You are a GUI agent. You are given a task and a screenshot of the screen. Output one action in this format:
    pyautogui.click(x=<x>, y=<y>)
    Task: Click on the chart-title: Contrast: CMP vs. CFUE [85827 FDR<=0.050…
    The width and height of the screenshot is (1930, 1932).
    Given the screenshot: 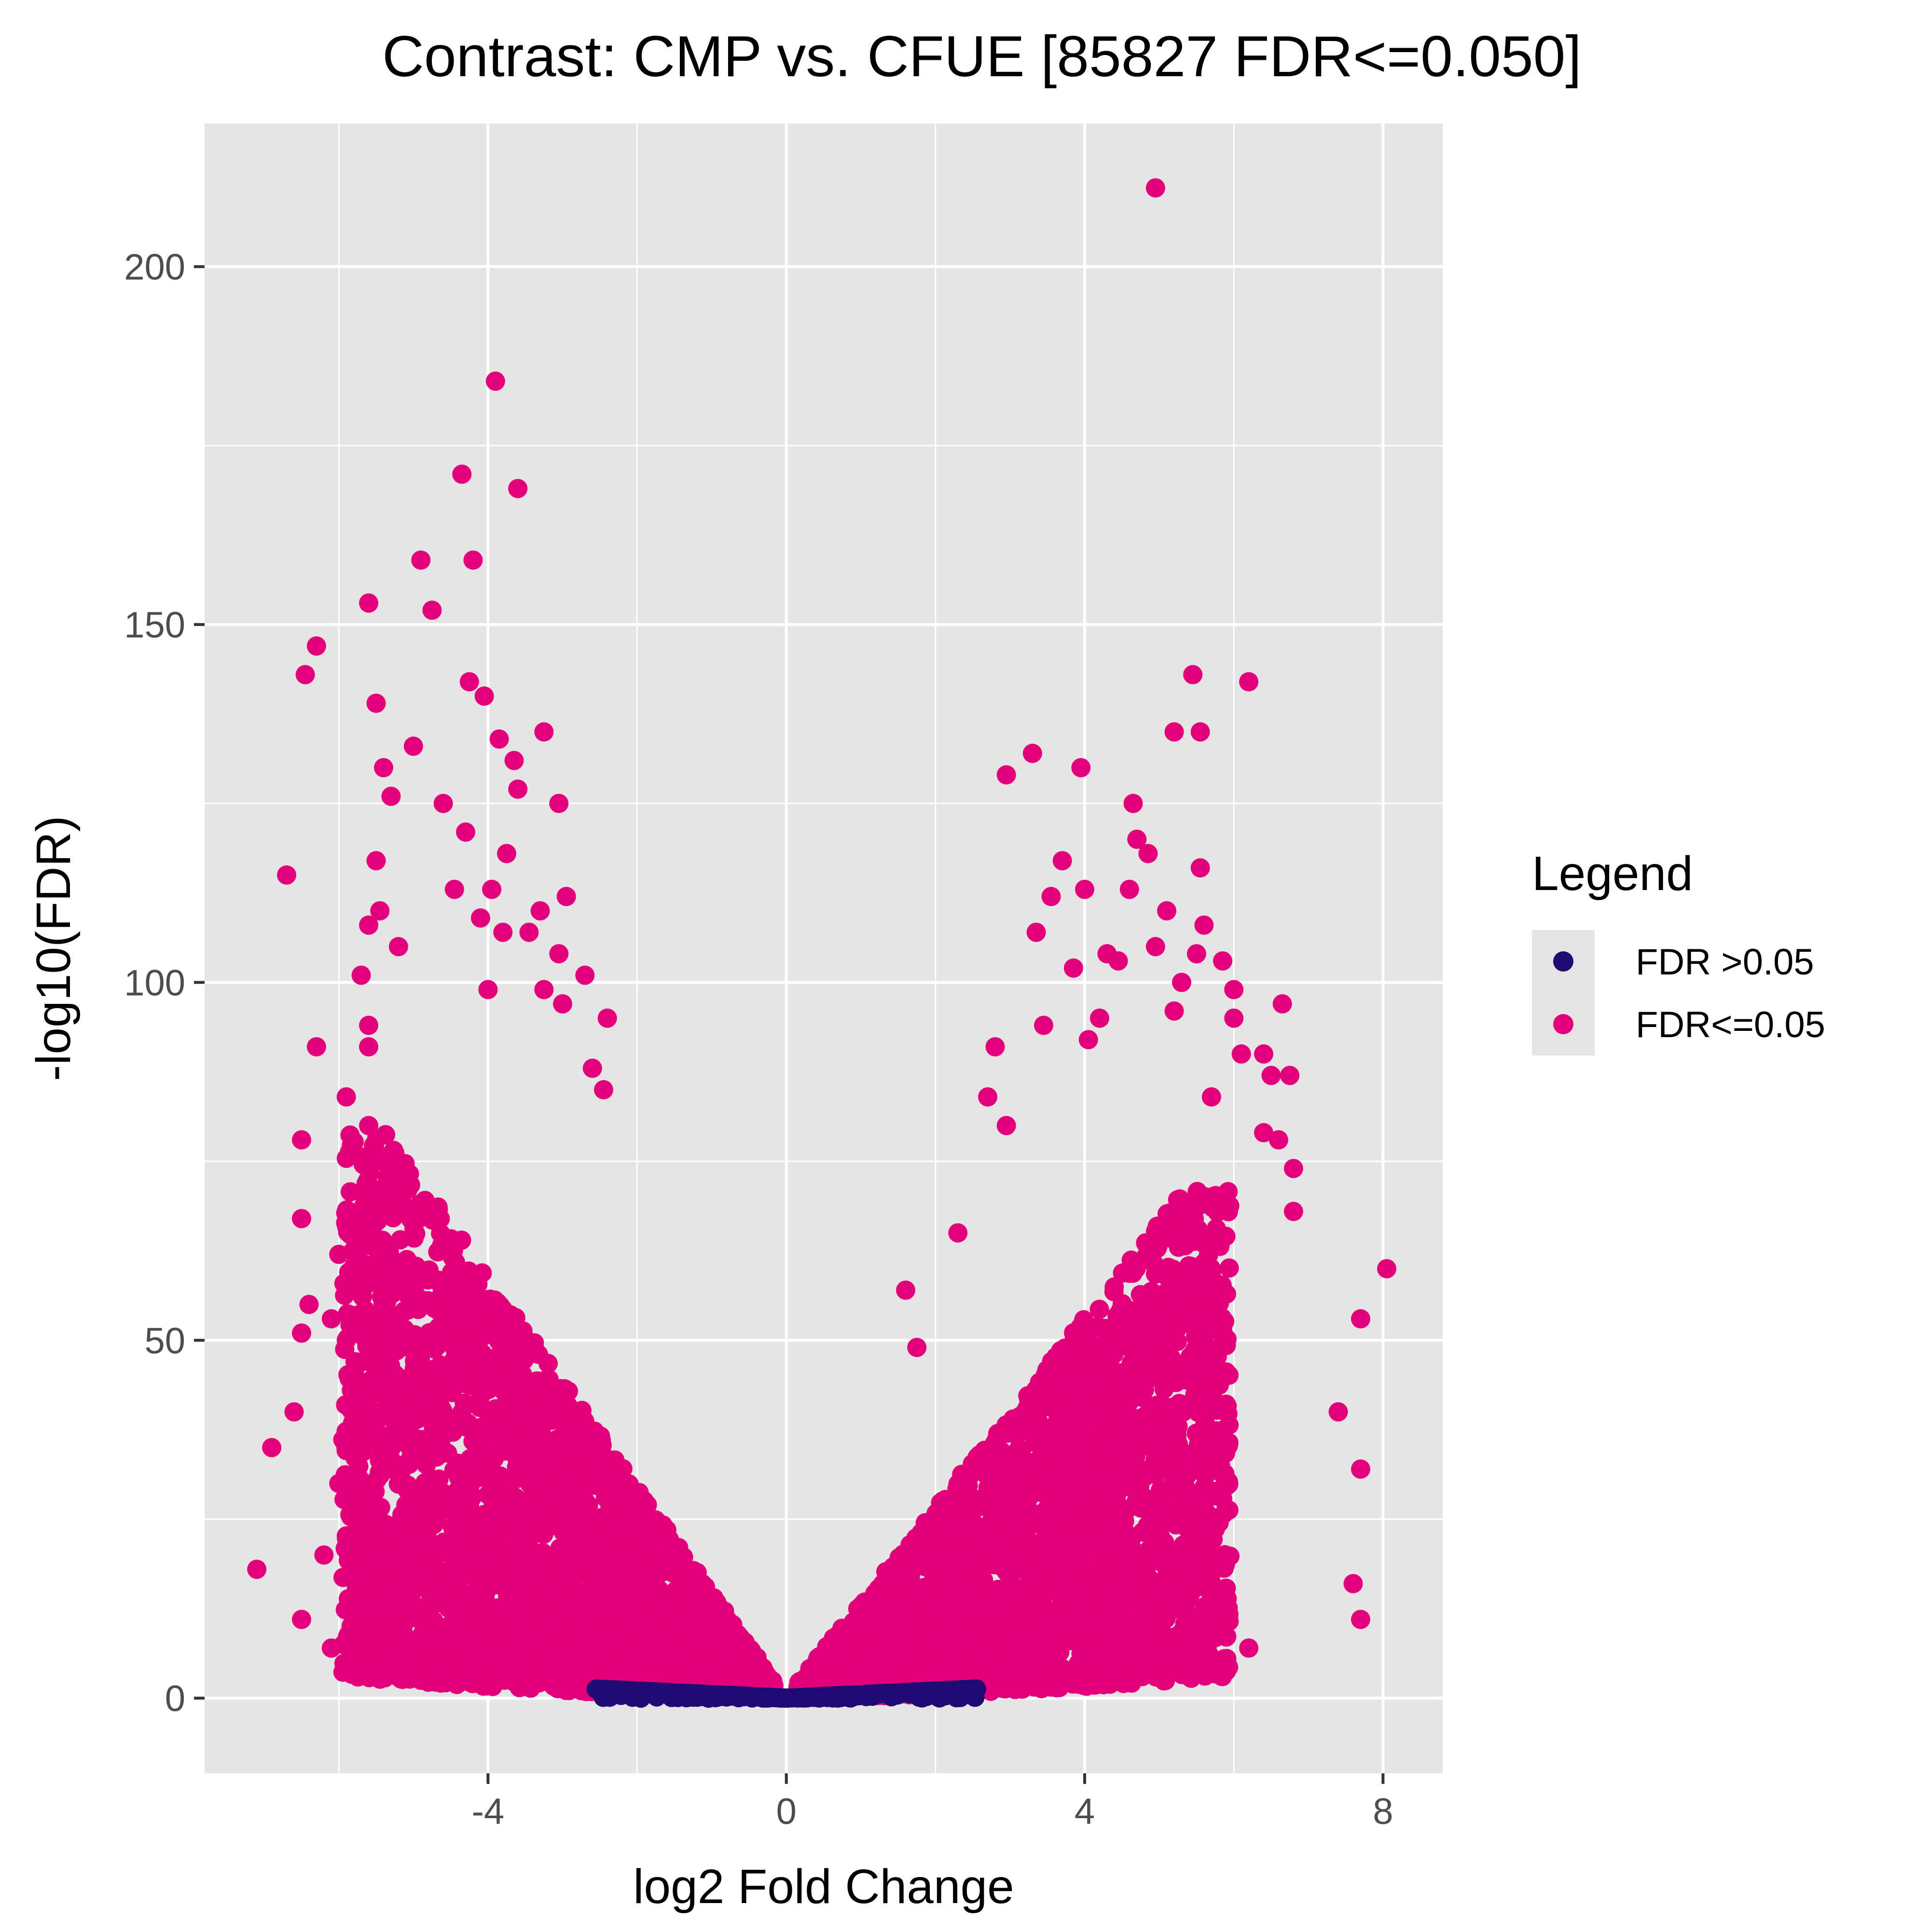 What is the action you would take?
    pyautogui.click(x=982, y=57)
    